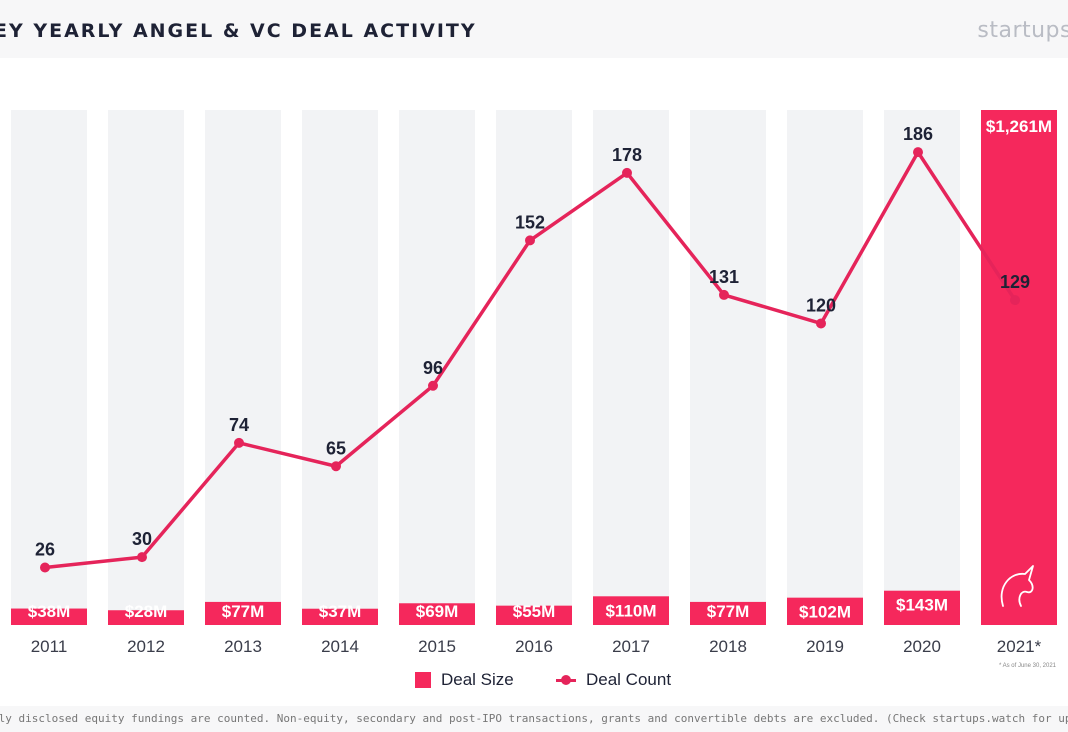  I want to click on legend-item-deal-count: Deal Count, so click(613, 680).